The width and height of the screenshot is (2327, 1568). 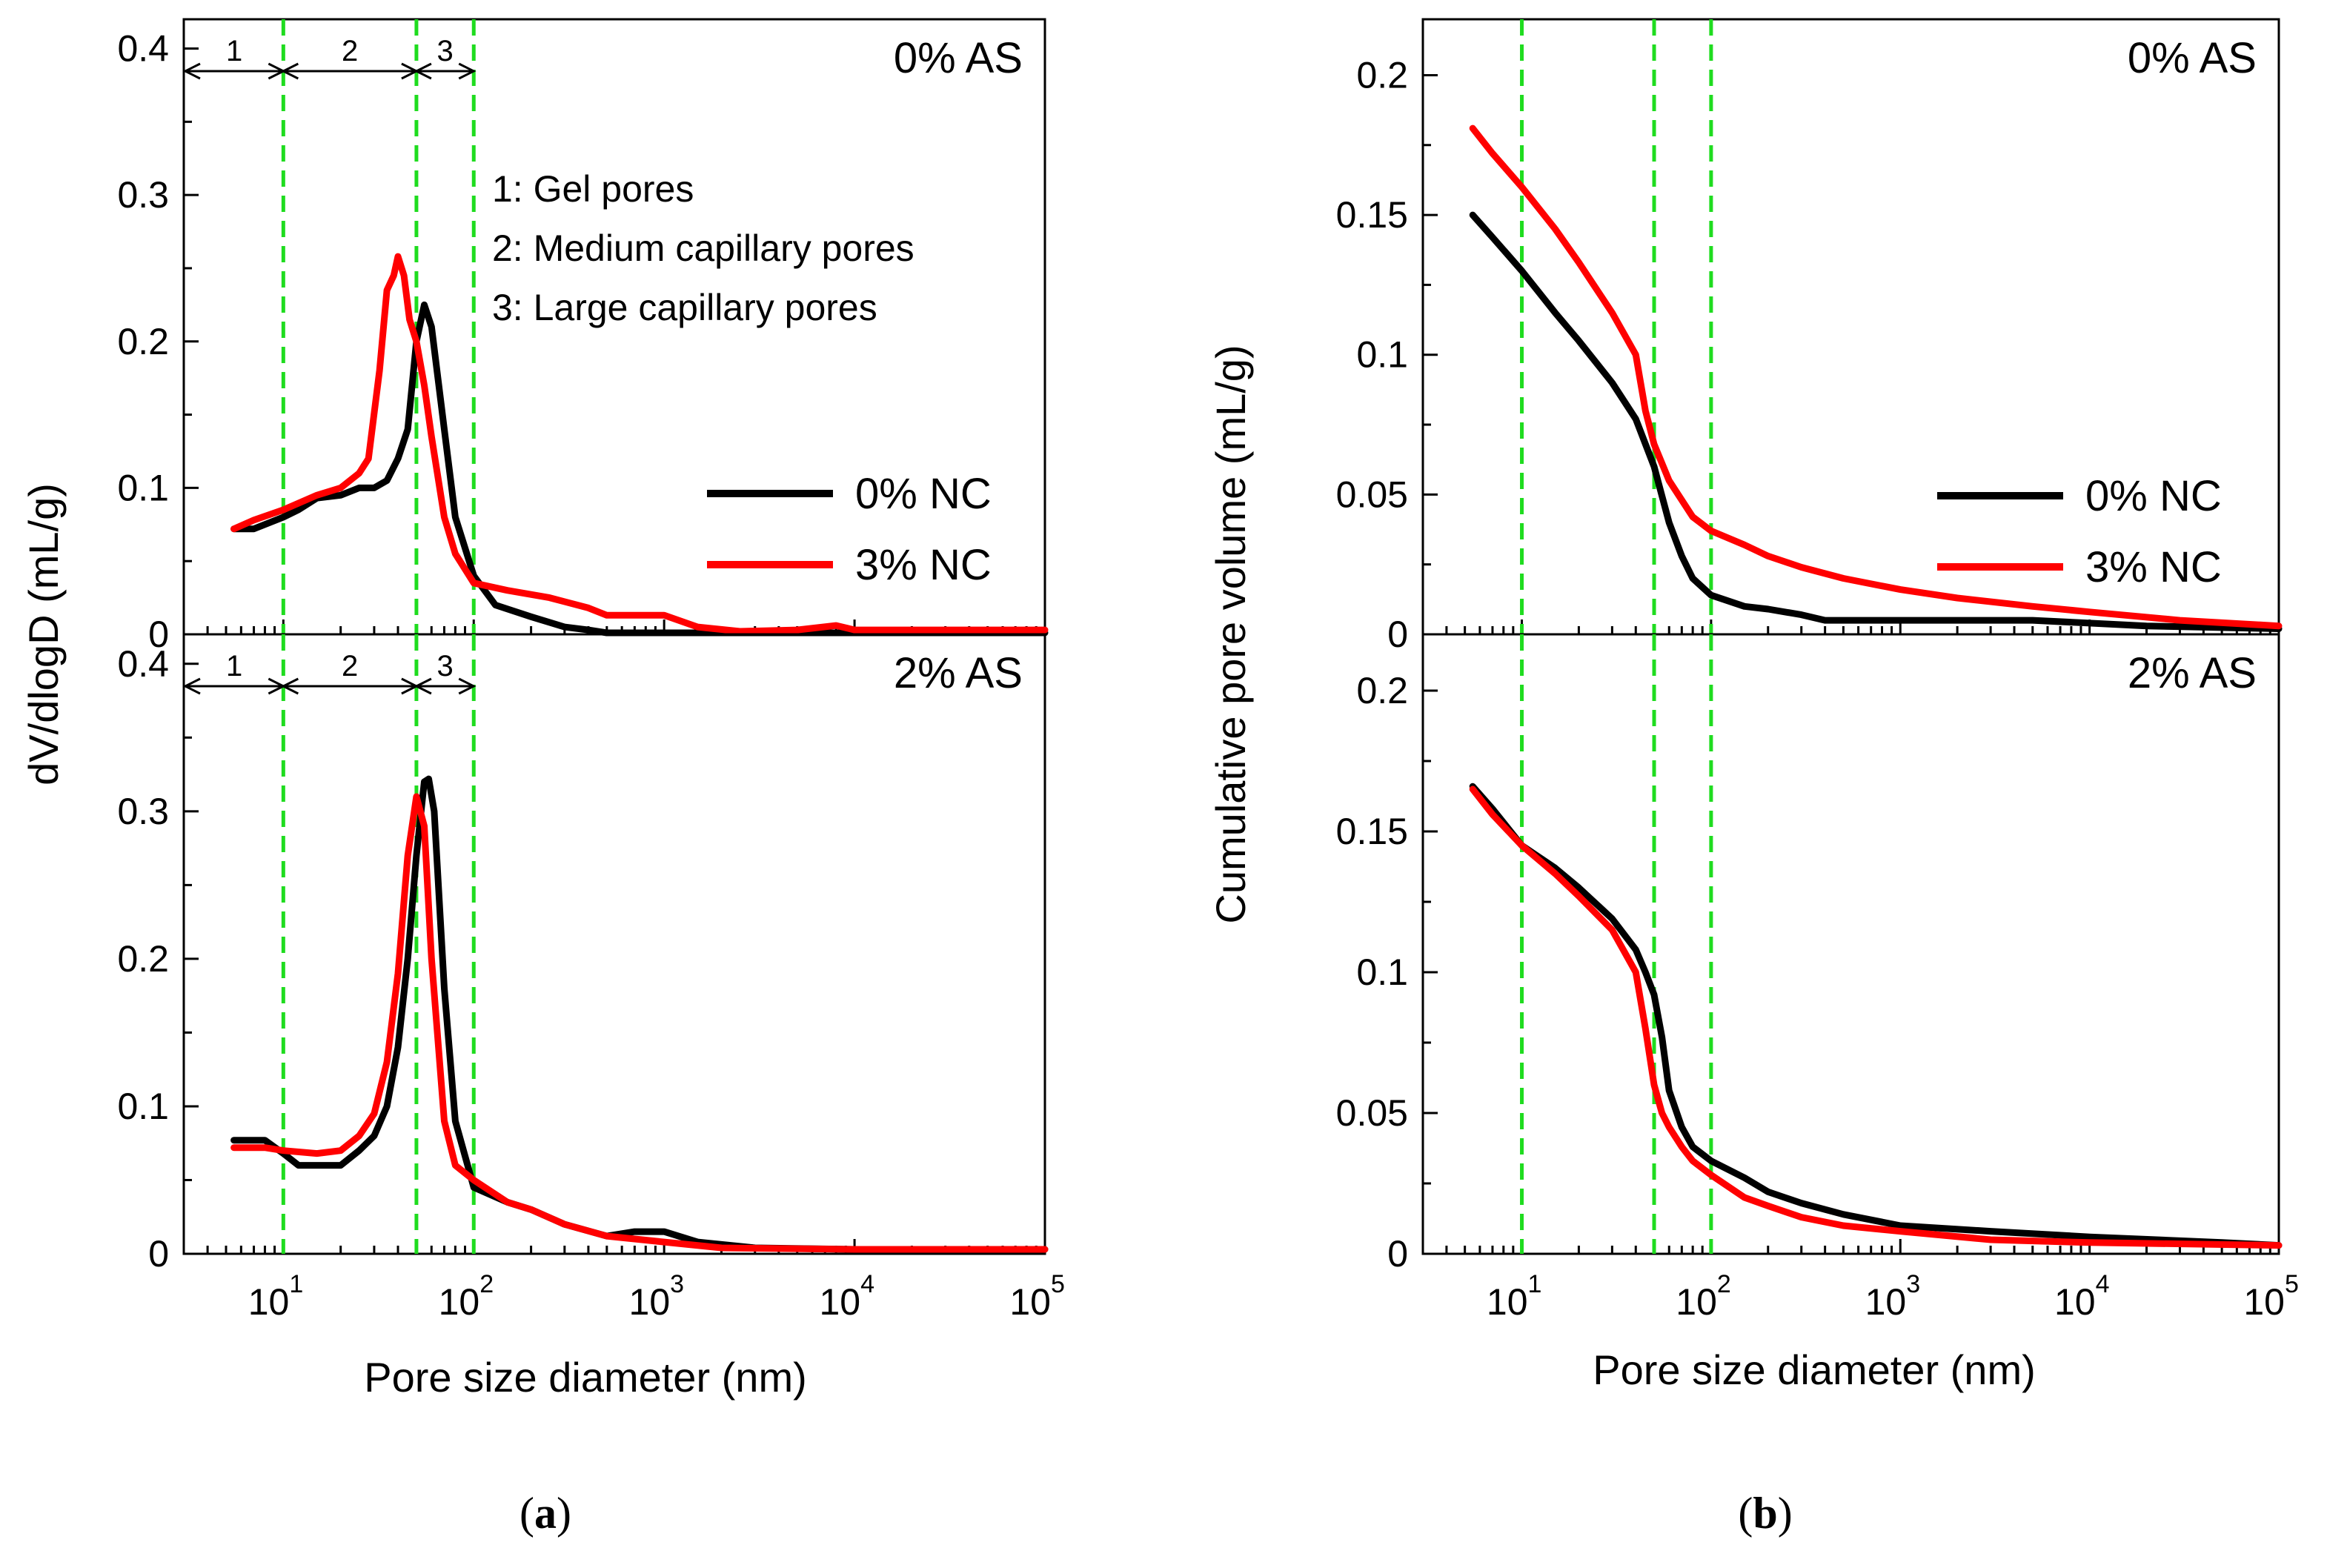 I want to click on panel-label: (b), so click(x=1765, y=1513).